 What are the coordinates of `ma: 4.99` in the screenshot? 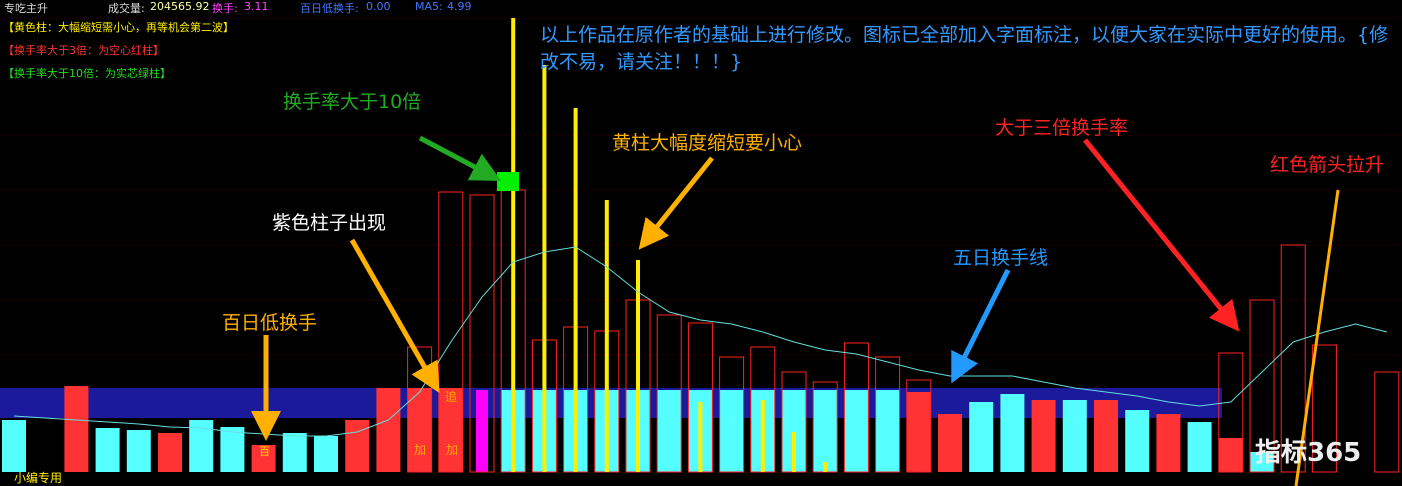 It's located at (459, 6).